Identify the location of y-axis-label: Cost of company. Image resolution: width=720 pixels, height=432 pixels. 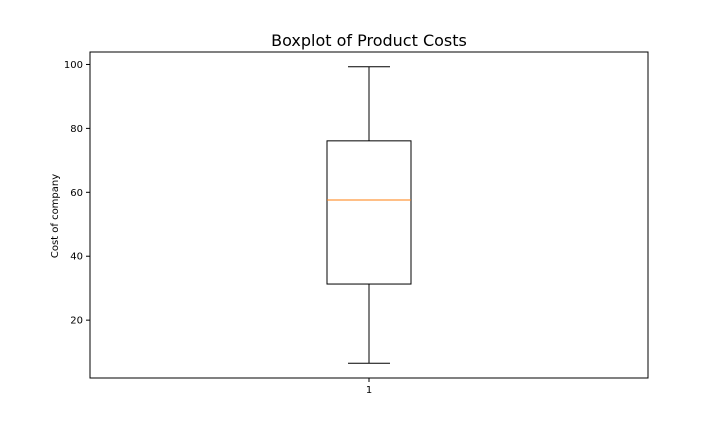
(55, 216).